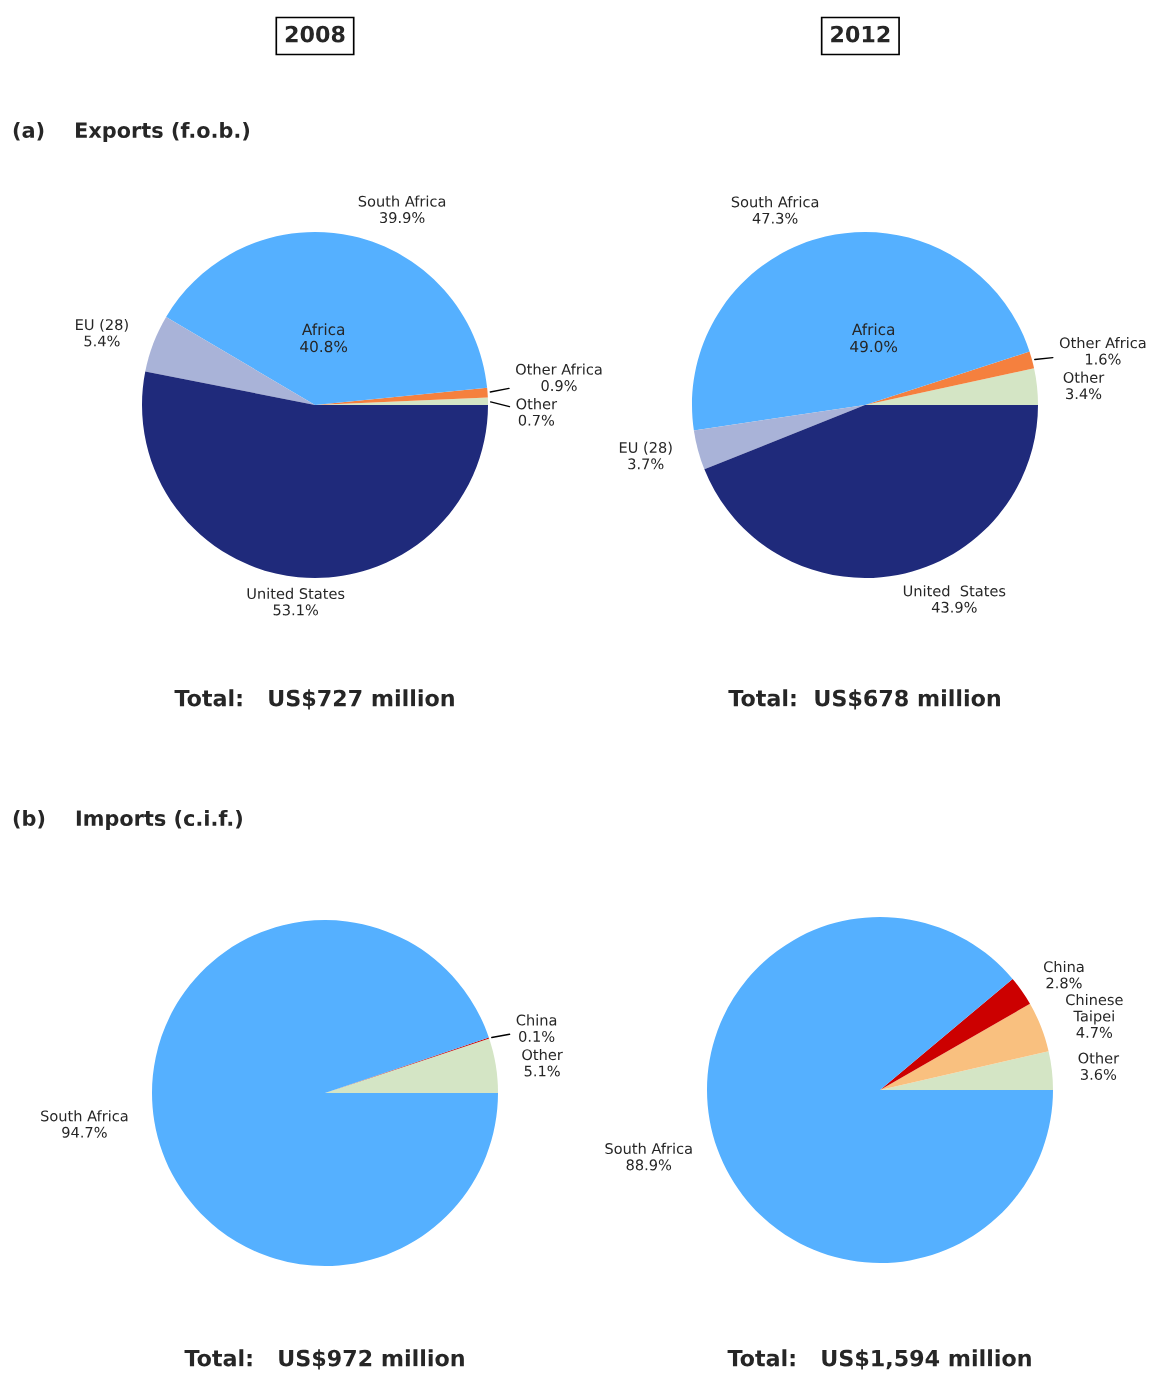  What do you see at coordinates (879, 1359) in the screenshot?
I see `text: Total: US$1,594 million` at bounding box center [879, 1359].